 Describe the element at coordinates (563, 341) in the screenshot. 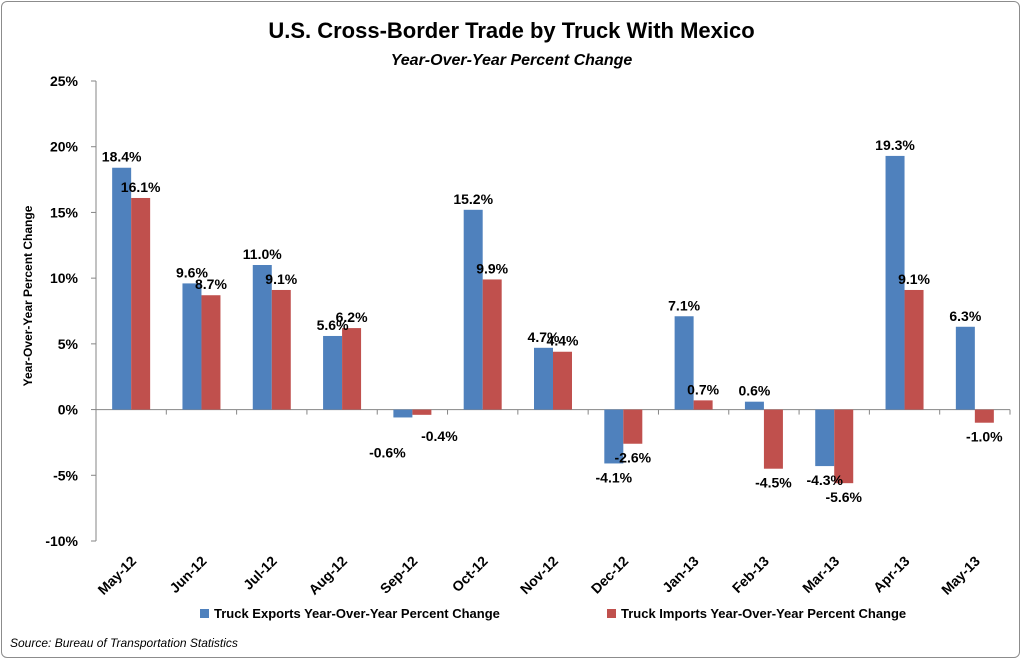

I see `data-label-imports: 4.4%` at that location.